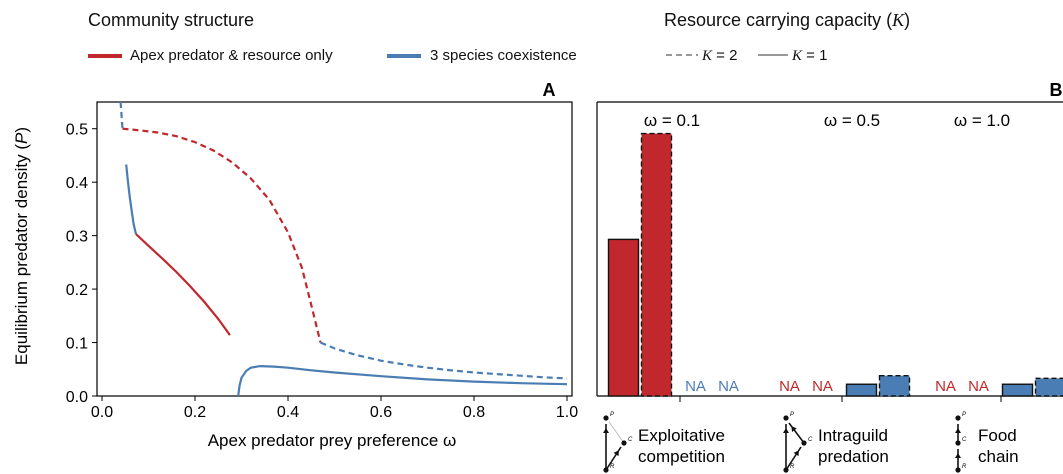 Image resolution: width=1063 pixels, height=474 pixels. What do you see at coordinates (778, 20) in the screenshot?
I see `capacity-title-prefix: Resource carrying capacity (` at bounding box center [778, 20].